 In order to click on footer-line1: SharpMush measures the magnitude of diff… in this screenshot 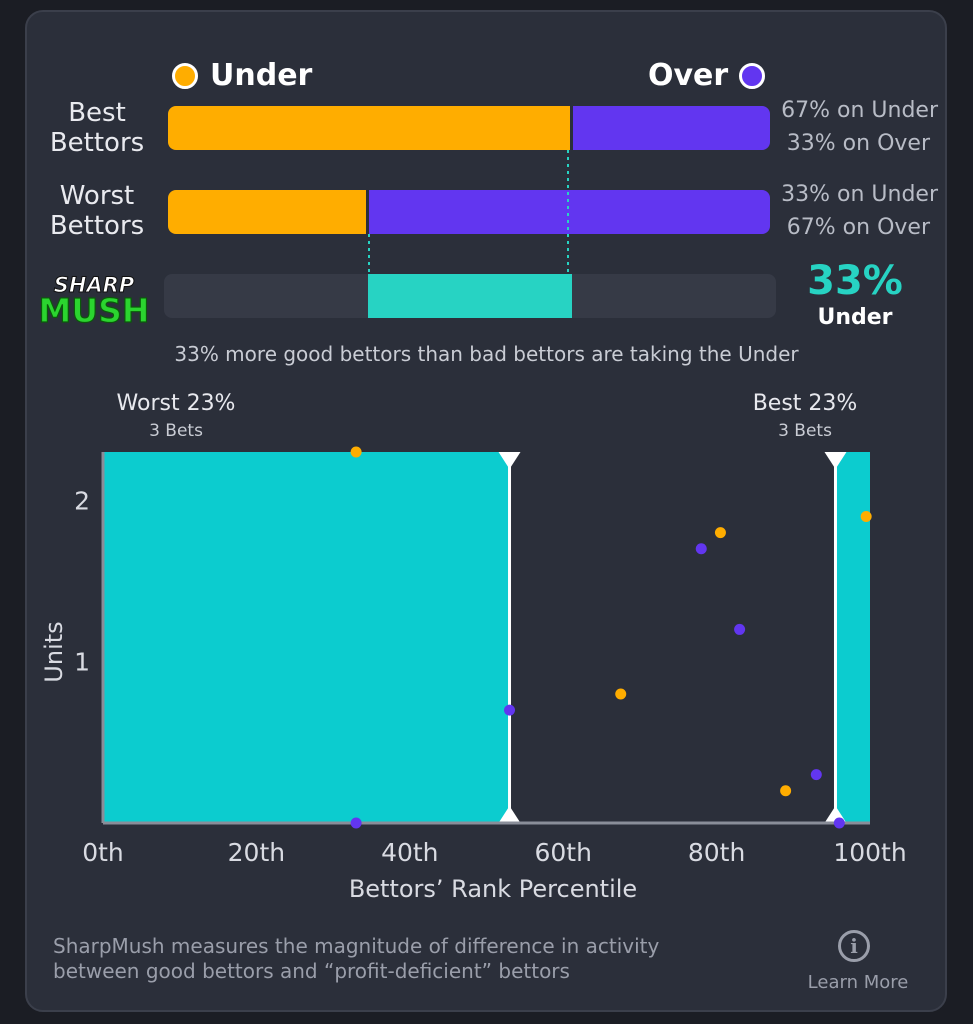, I will do `click(356, 946)`.